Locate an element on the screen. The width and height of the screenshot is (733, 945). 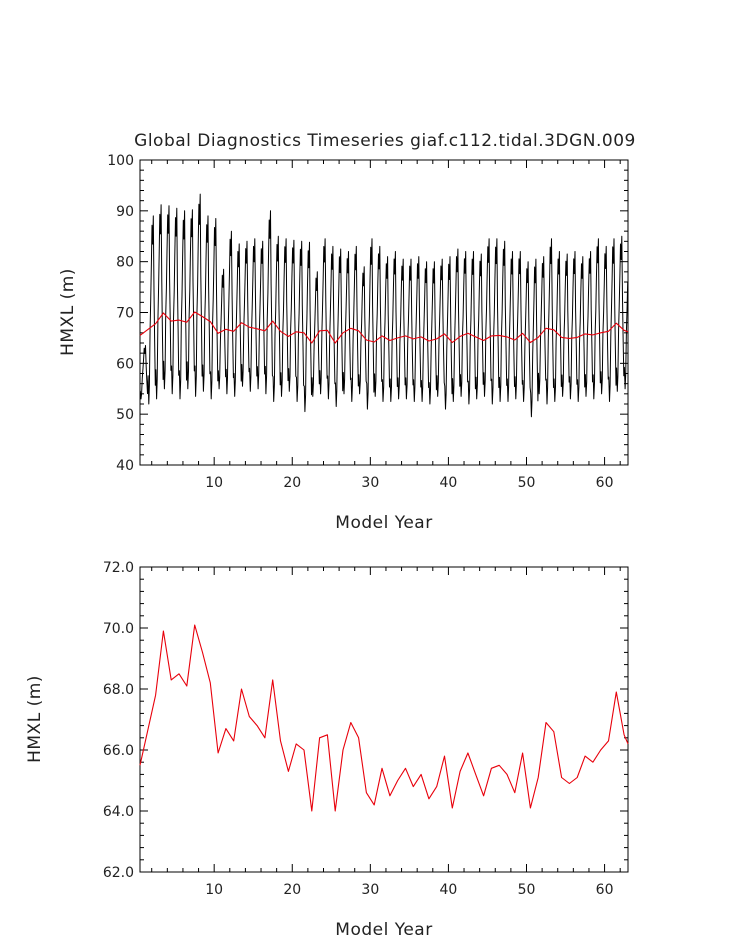
y-tick-label: 60 is located at coordinates (125, 364).